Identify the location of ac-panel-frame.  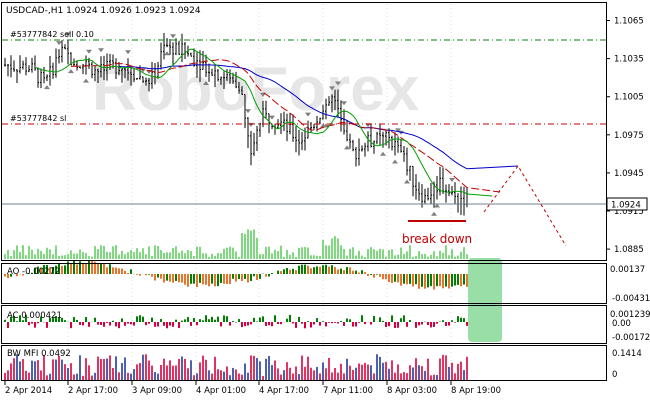
(304, 324).